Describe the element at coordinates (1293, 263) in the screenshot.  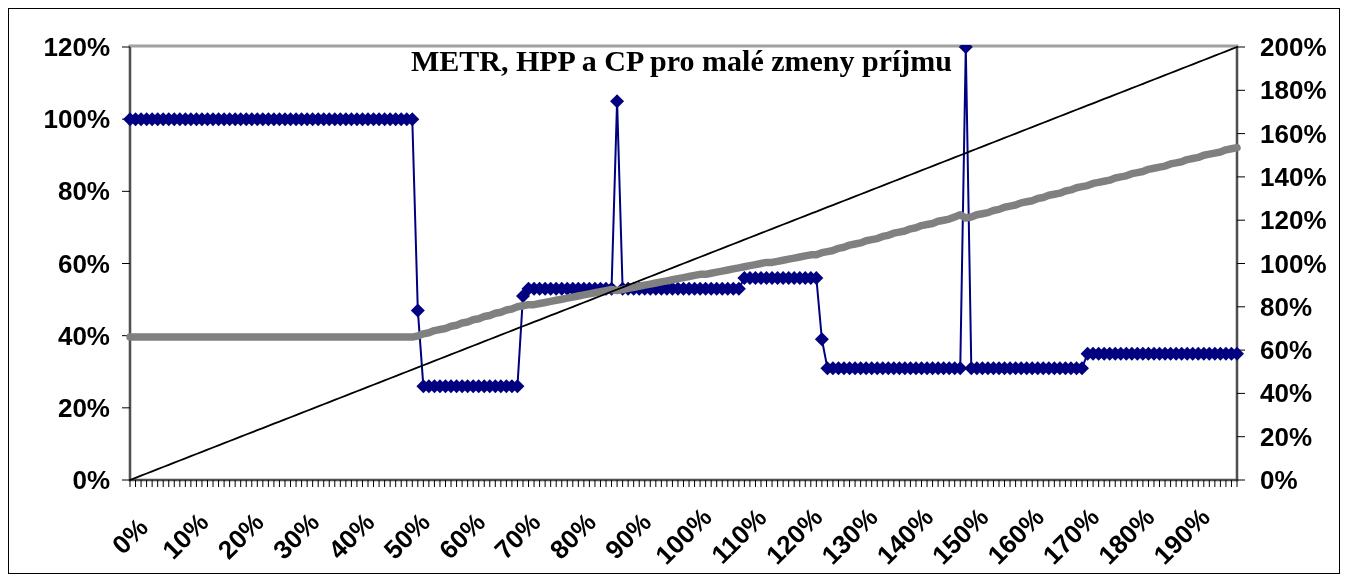
I see `y2-tick-label: 100%` at that location.